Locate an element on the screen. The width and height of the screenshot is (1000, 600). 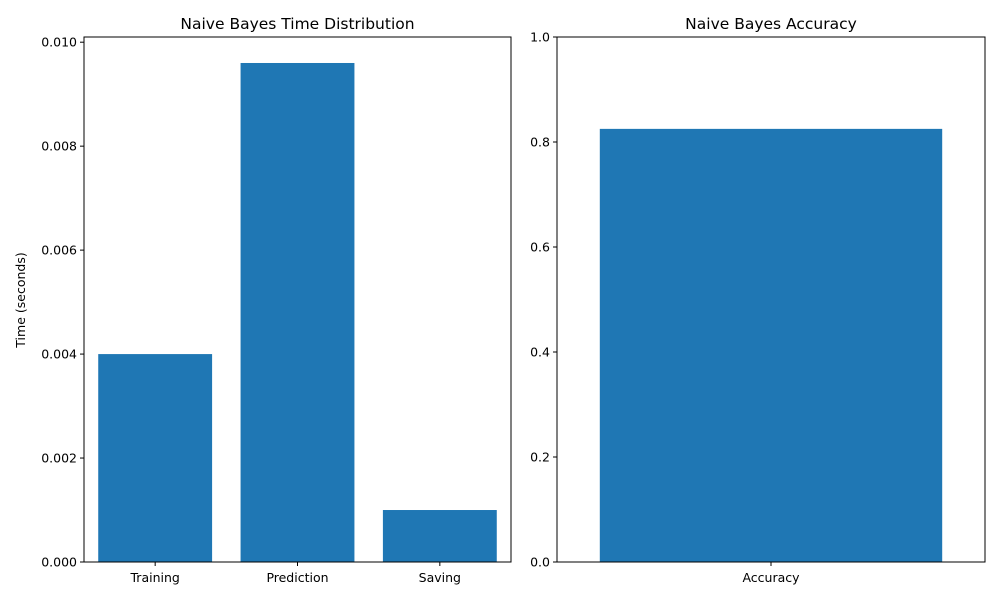
accuracy-title: Naive Bayes Accuracy is located at coordinates (771, 24).